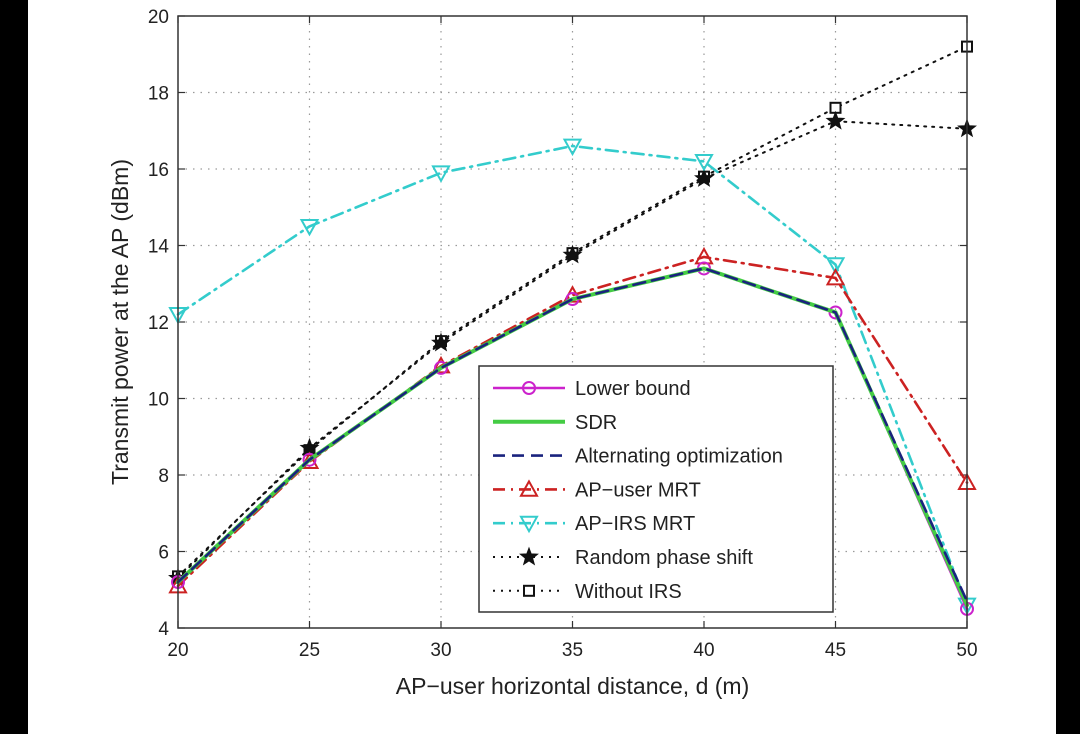 This screenshot has width=1080, height=739. I want to click on legend-entry-ap-user-mrt: AP−user MRT, so click(597, 490).